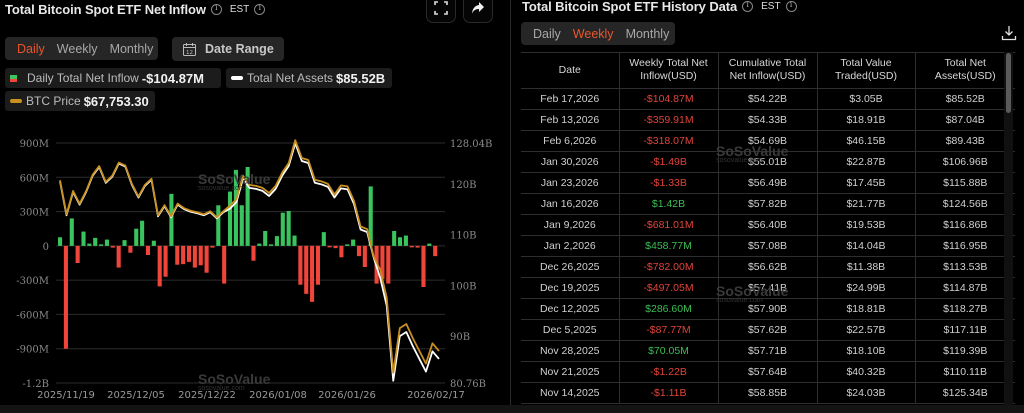  What do you see at coordinates (32, 315) in the screenshot?
I see `svg-text: -600M` at bounding box center [32, 315].